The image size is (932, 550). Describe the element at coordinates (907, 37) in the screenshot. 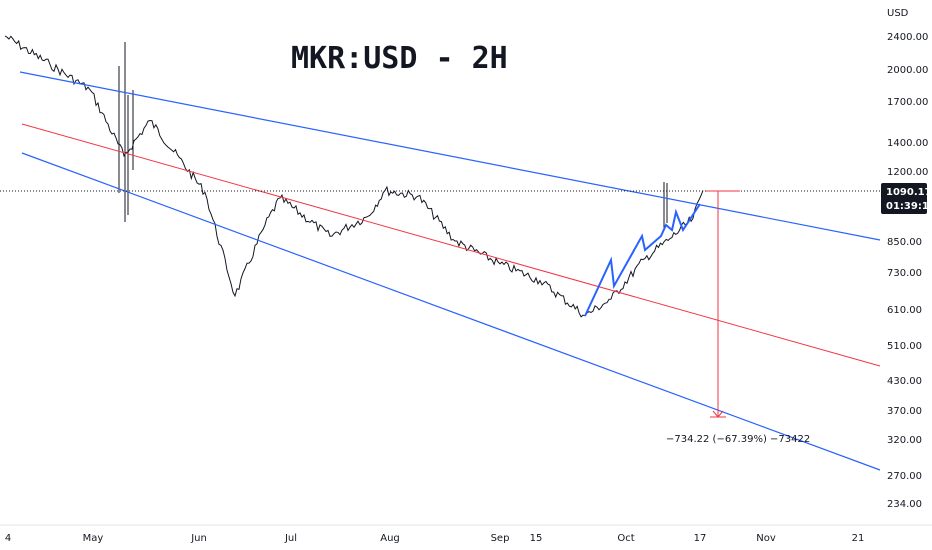

I see `y-tick-label: 2400.00` at that location.